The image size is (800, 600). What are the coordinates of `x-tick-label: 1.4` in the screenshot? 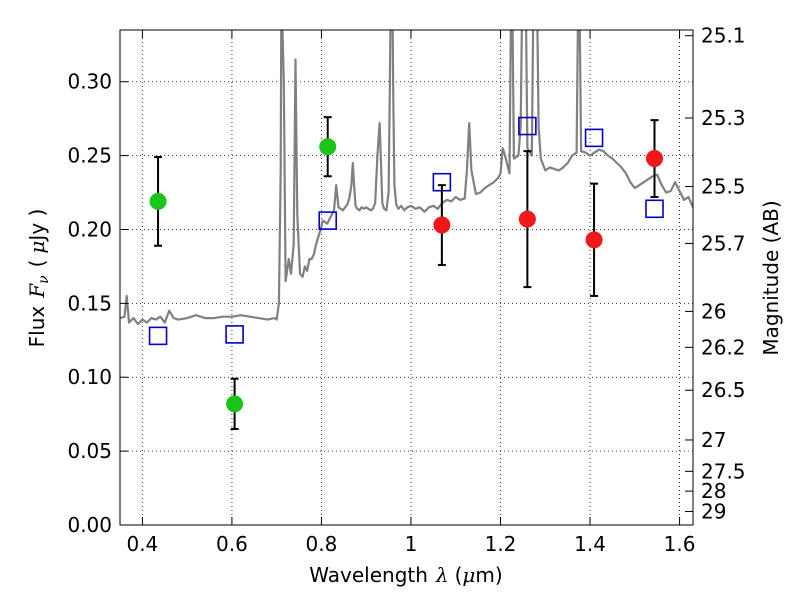 It's located at (590, 544).